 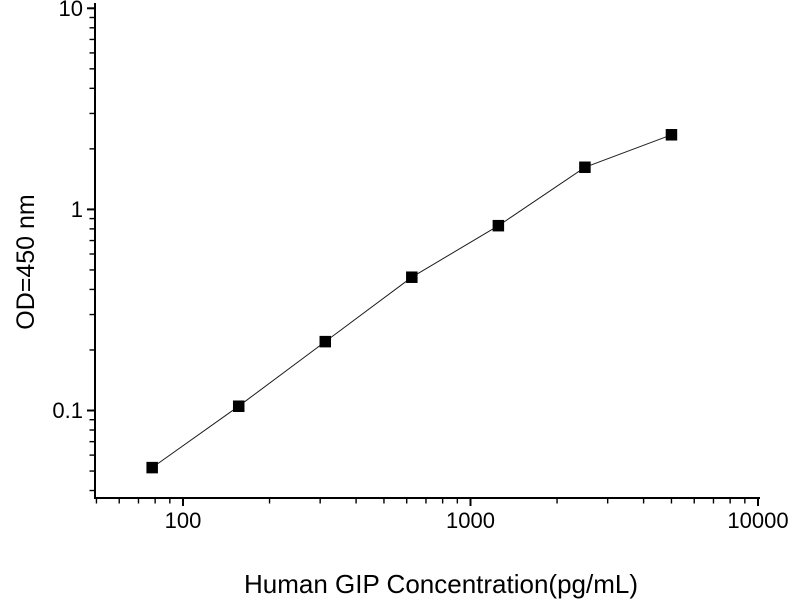 I want to click on y-tick-label: 1, so click(x=77, y=209).